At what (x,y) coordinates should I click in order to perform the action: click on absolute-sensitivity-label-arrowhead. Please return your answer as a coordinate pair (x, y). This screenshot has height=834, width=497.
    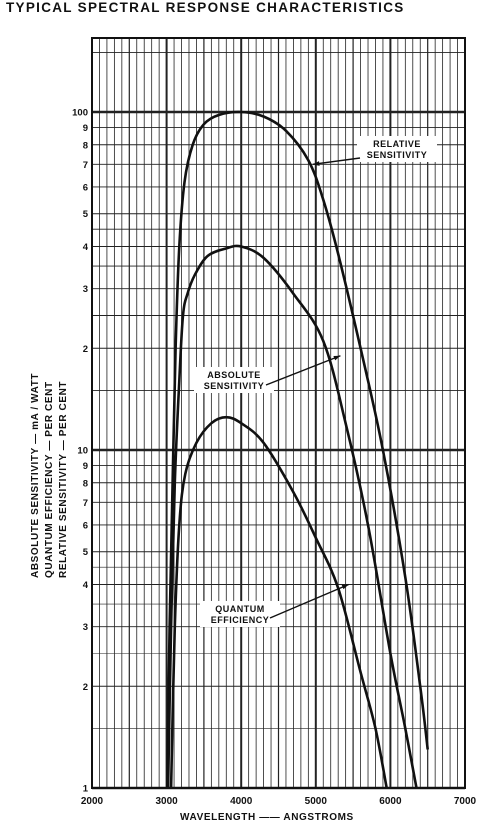
    Looking at the image, I should click on (337, 358).